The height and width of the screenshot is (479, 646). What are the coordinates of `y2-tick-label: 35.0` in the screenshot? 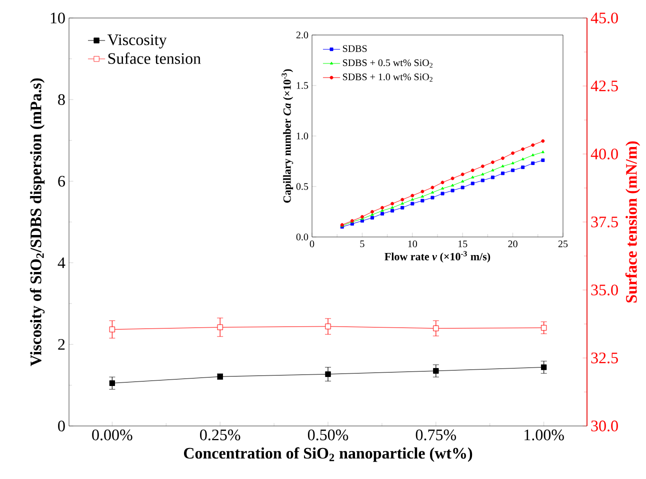 It's located at (604, 290).